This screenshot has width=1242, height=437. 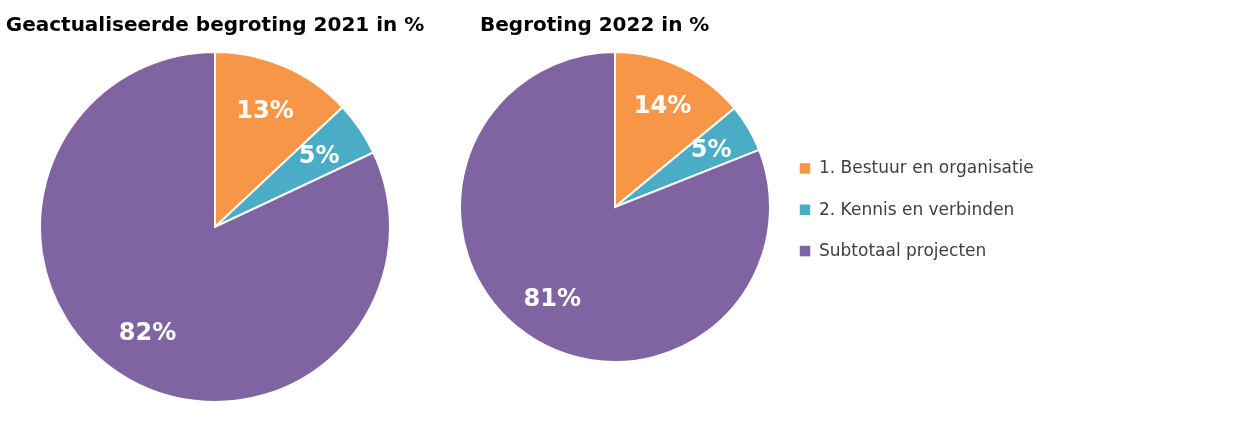 I want to click on data-label: 13%, so click(x=265, y=110).